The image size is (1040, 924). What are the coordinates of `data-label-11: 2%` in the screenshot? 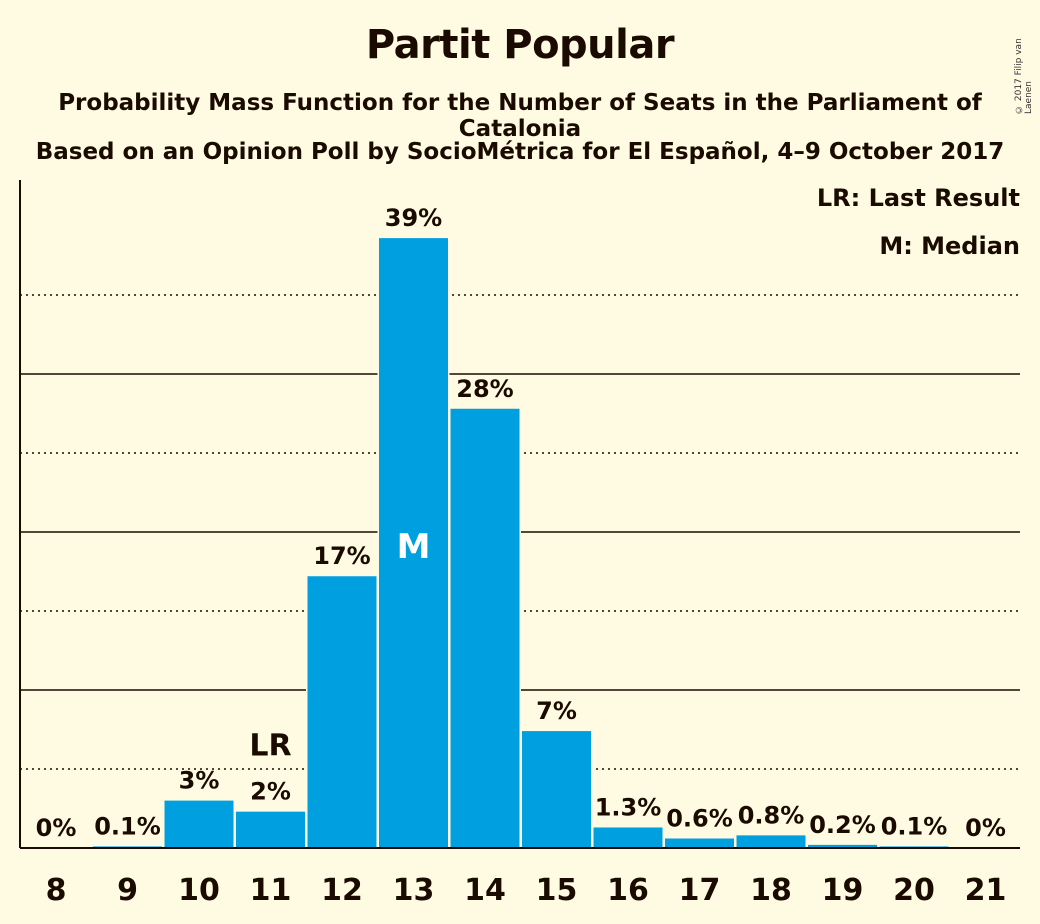 It's located at (270, 792).